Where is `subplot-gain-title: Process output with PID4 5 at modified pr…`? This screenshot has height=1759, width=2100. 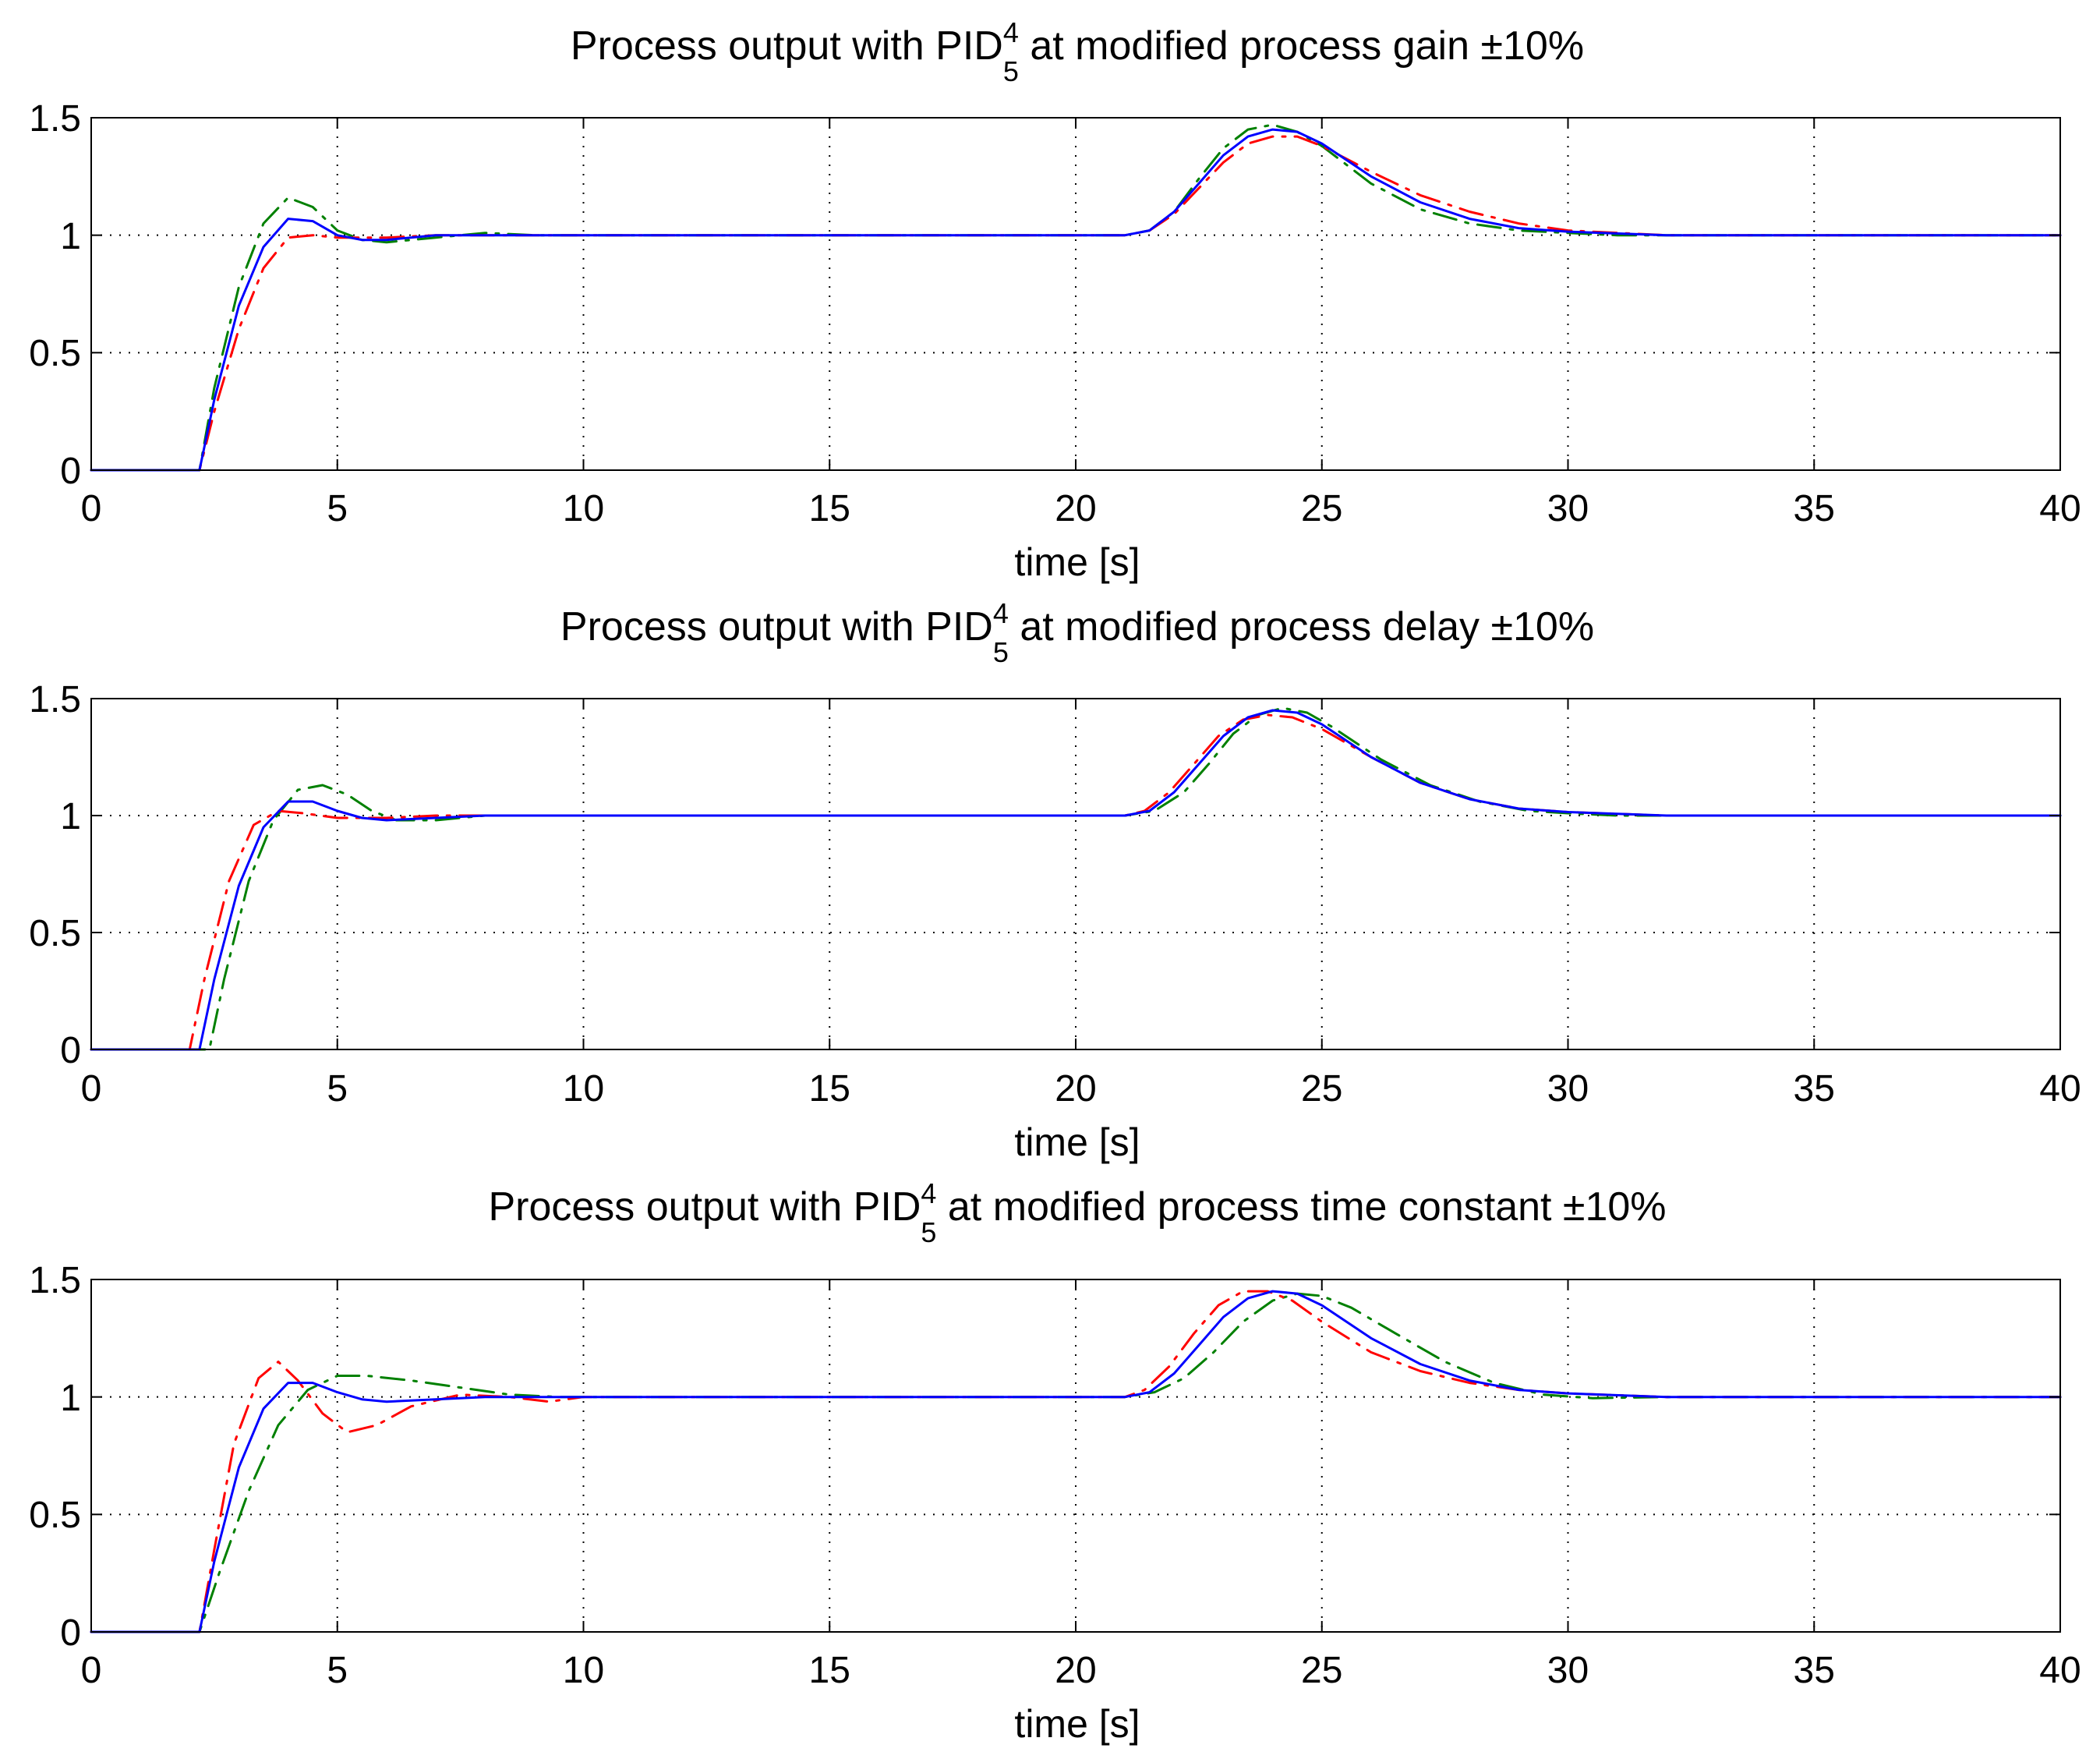 subplot-gain-title: Process output with PID4 5 at modified pr… is located at coordinates (1077, 51).